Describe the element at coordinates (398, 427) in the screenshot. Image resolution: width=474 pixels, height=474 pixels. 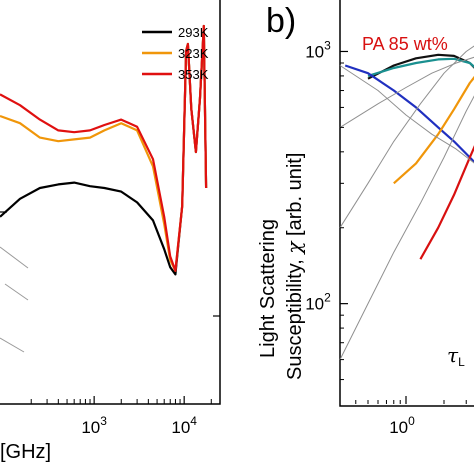
I see `panel-b-x-tick-label-base: 10` at that location.